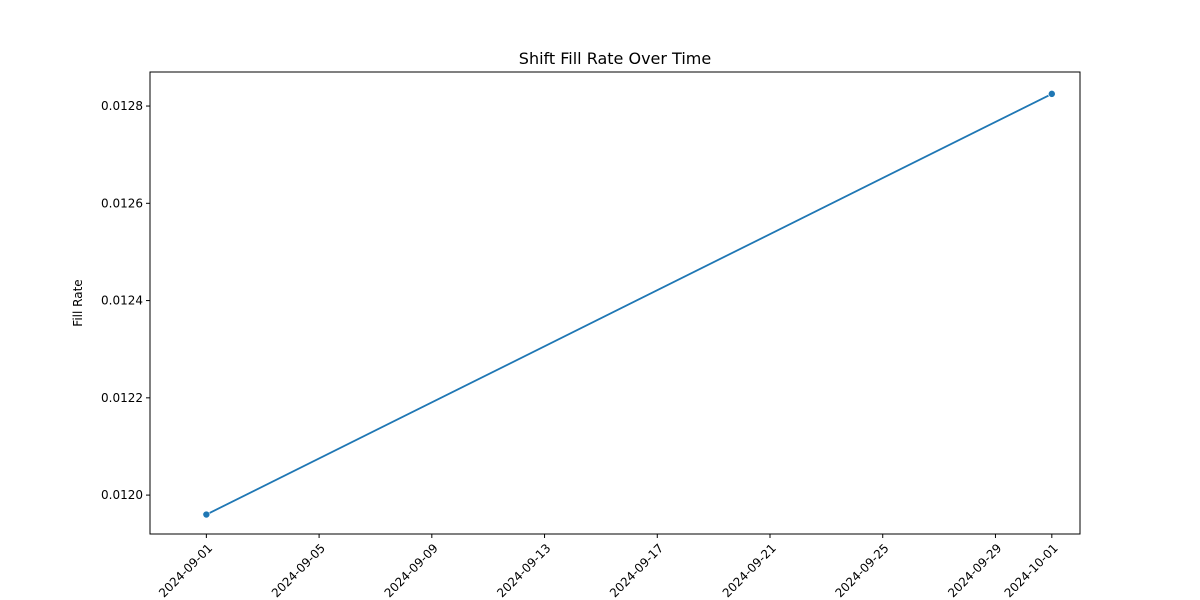 The width and height of the screenshot is (1200, 600). What do you see at coordinates (615, 58) in the screenshot?
I see `chart-title: Shift Fill Rate Over Time` at bounding box center [615, 58].